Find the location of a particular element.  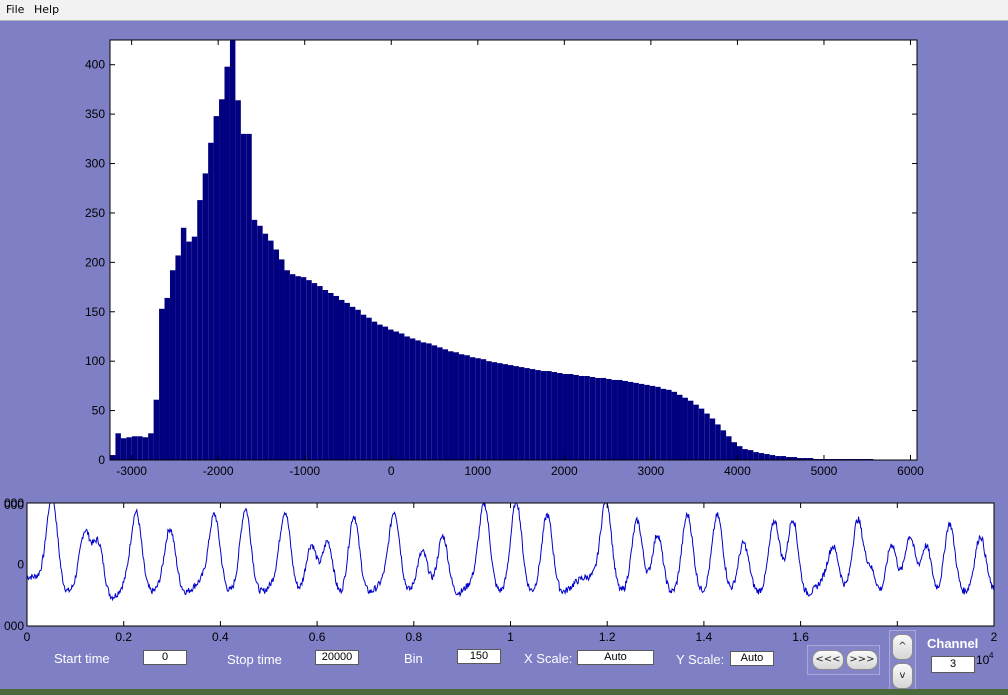

channel-input: 3 is located at coordinates (953, 664).